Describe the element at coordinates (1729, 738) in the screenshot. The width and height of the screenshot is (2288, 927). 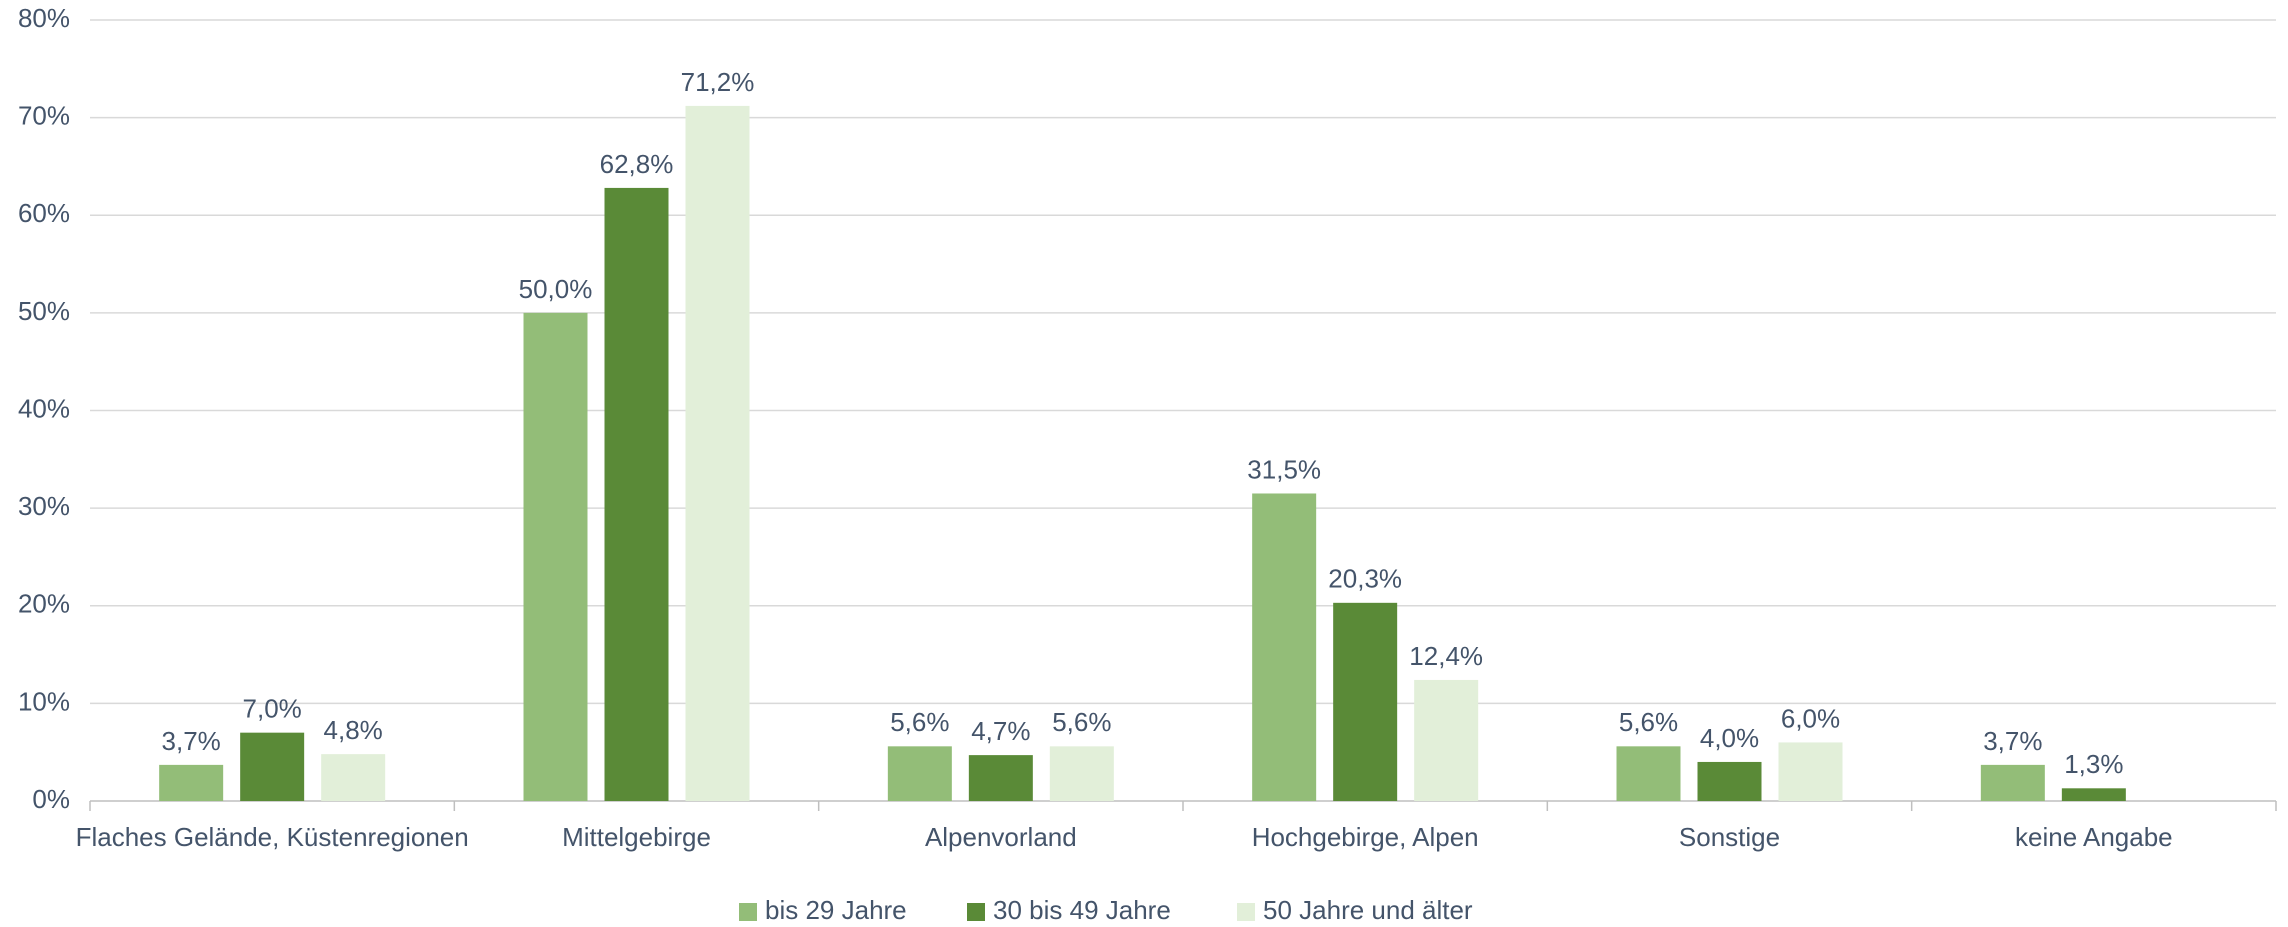
I see `data-label: 4,0%` at that location.